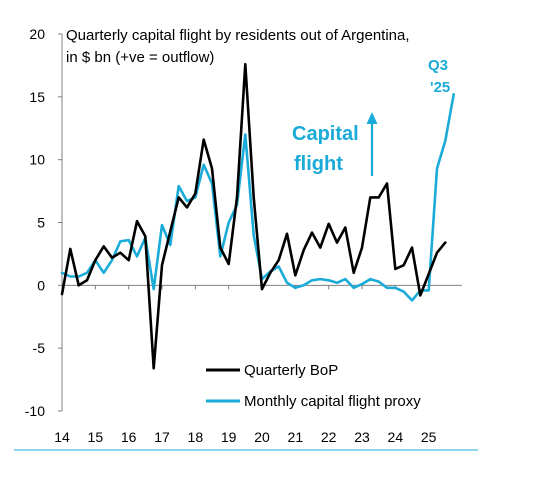 Image resolution: width=534 pixels, height=477 pixels. What do you see at coordinates (37, 97) in the screenshot?
I see `y-tick-label: 15` at bounding box center [37, 97].